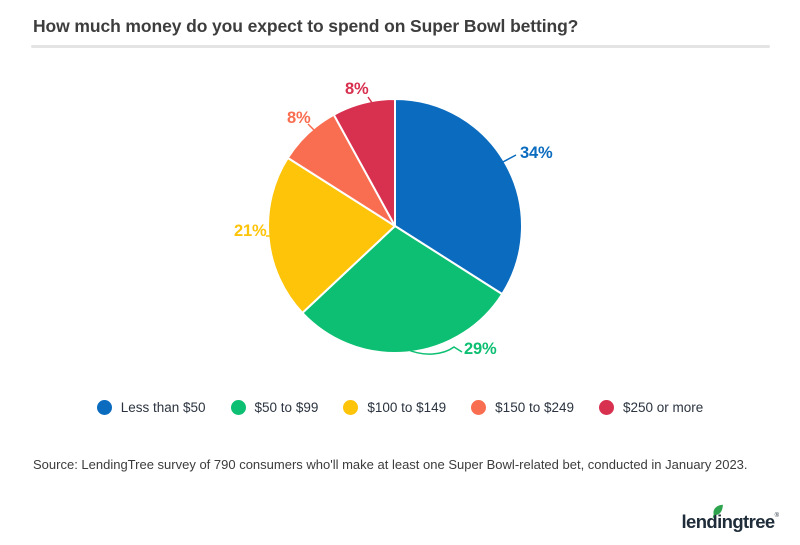  Describe the element at coordinates (315, 131) in the screenshot. I see `leader-line-8-orange` at that location.